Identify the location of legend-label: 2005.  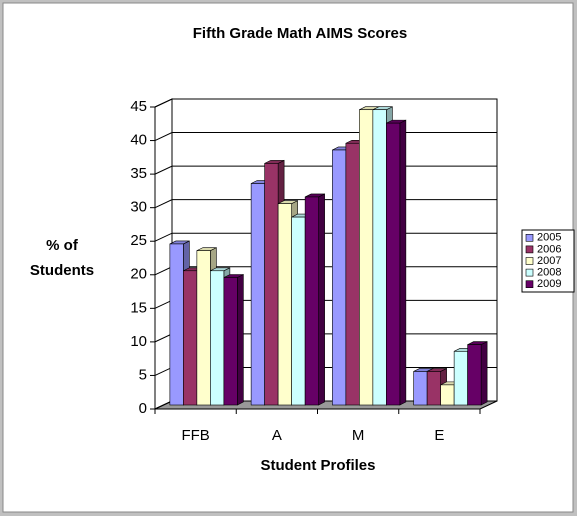
(549, 238).